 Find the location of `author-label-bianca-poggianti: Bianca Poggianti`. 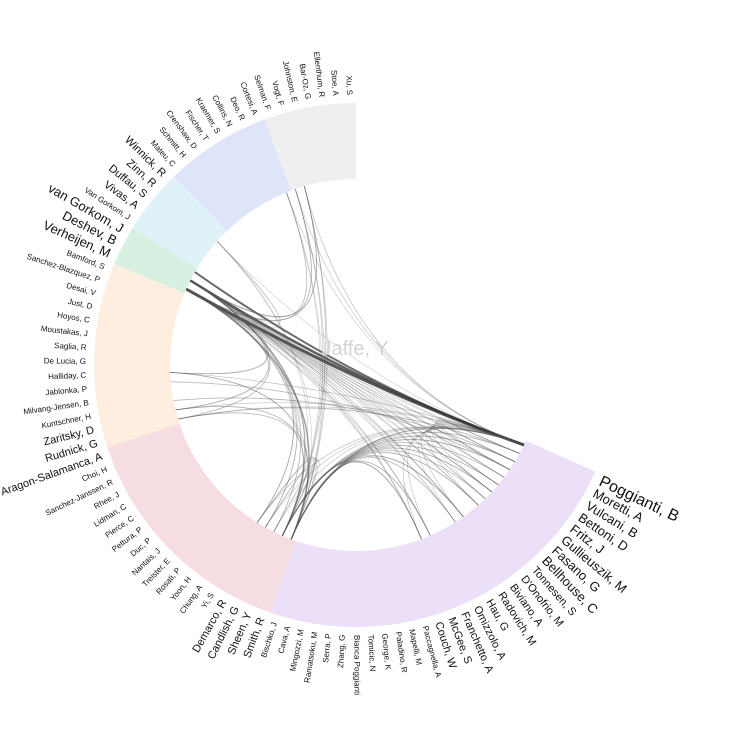

author-label-bianca-poggianti: Bianca Poggianti is located at coordinates (356, 665).